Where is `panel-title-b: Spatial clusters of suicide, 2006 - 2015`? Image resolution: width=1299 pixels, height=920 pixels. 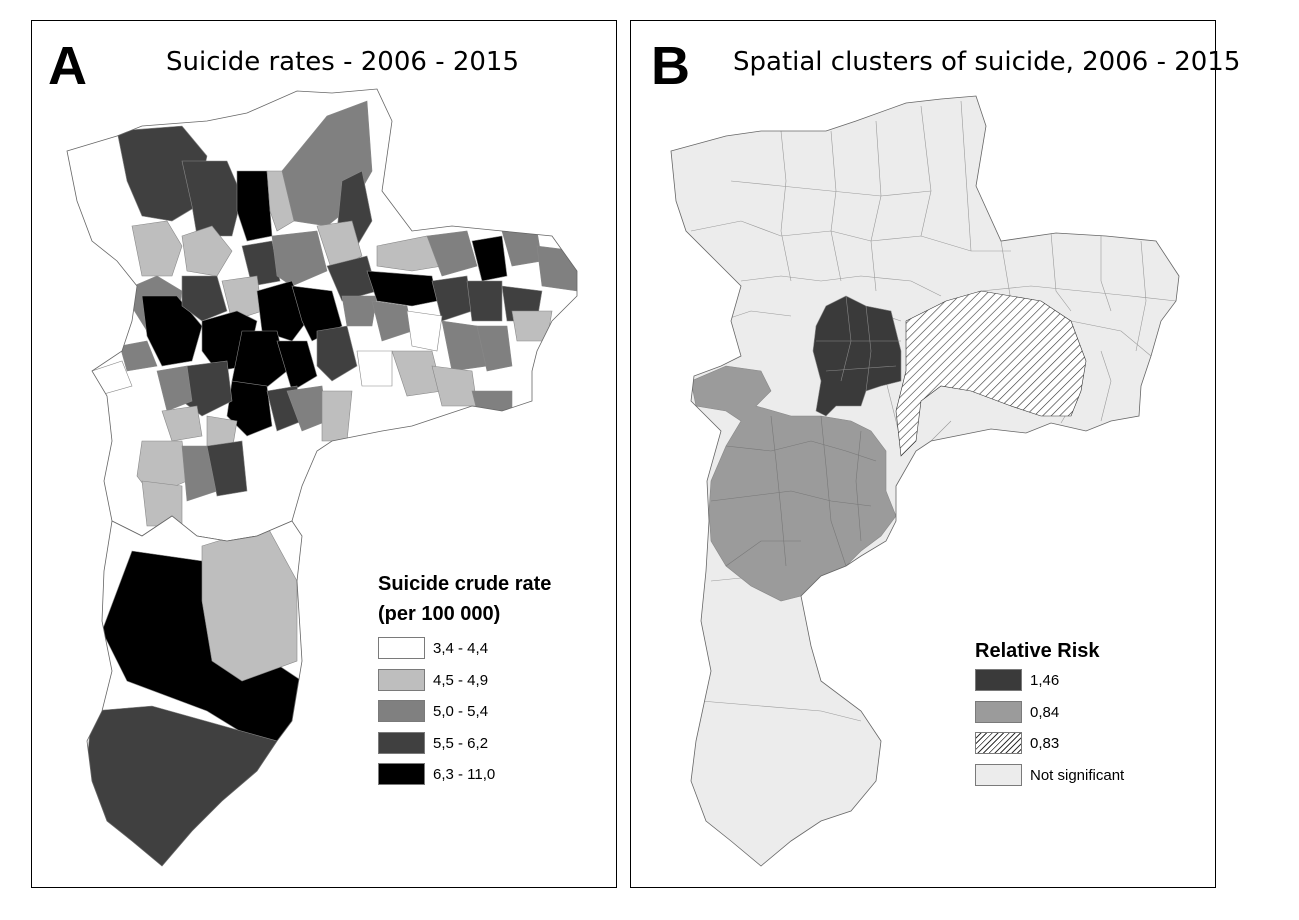
panel-title-b: Spatial clusters of suicide, 2006 - 2015 is located at coordinates (987, 62).